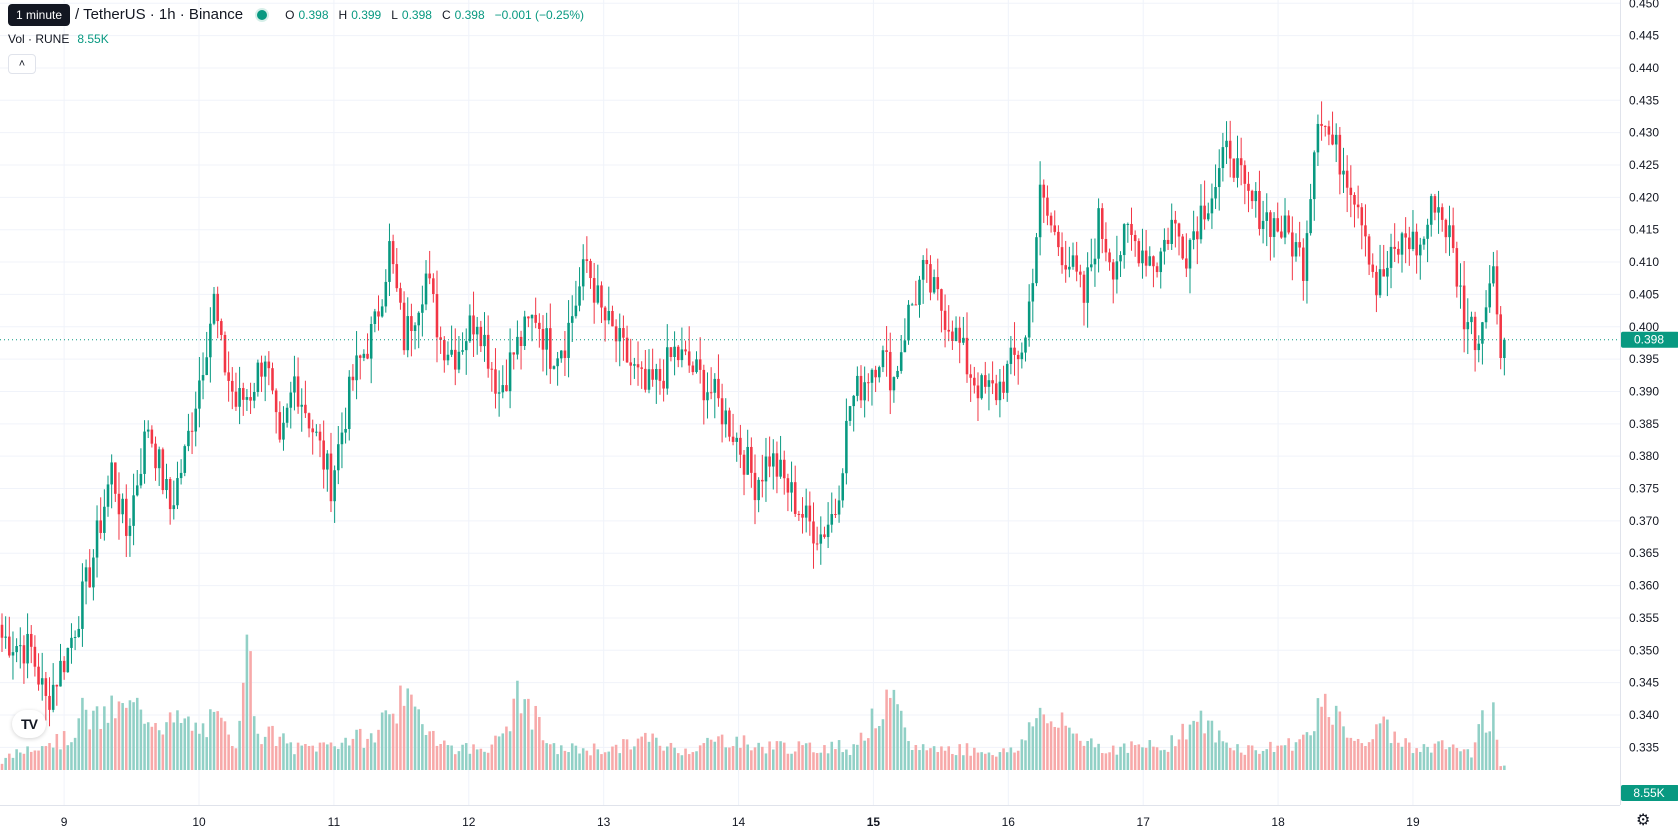 This screenshot has width=1678, height=836. What do you see at coordinates (810, 820) in the screenshot?
I see `time-axis: 9 10 11 12 13 14 15 16 17 18 19` at bounding box center [810, 820].